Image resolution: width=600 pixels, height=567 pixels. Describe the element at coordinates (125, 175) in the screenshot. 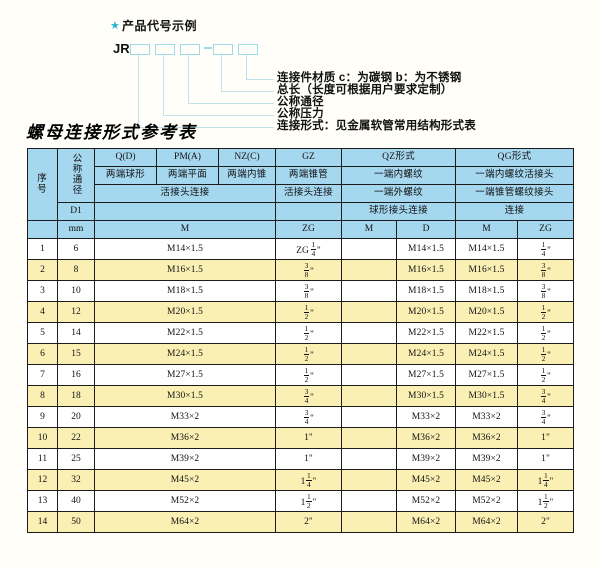

I see `header-desc-qd: 两端球形` at that location.